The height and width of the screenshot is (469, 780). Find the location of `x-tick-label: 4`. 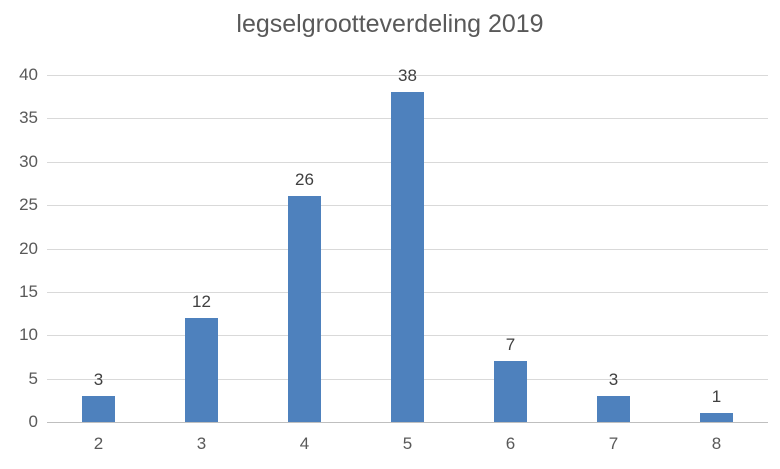

x-tick-label: 4 is located at coordinates (304, 443).